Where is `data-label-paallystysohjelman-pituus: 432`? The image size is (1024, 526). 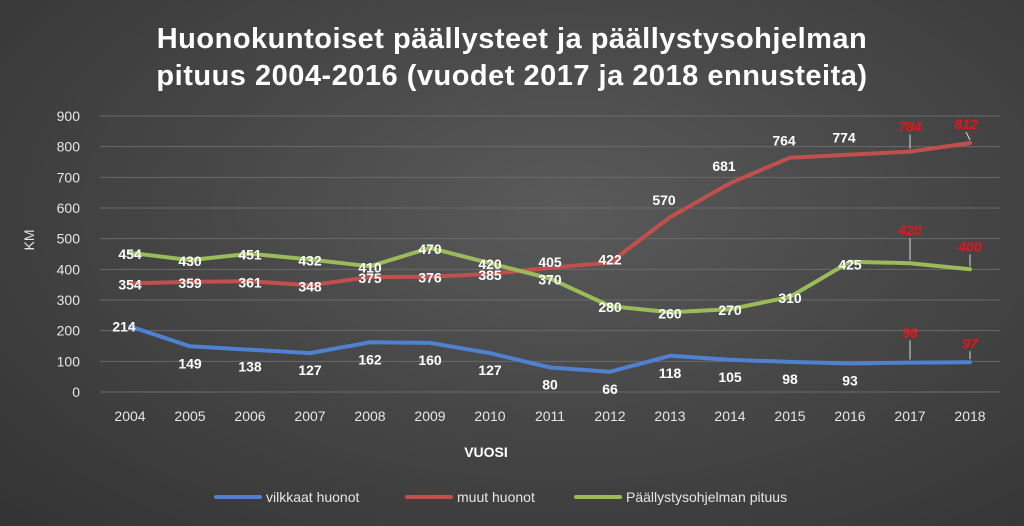 data-label-paallystysohjelman-pituus: 432 is located at coordinates (310, 261).